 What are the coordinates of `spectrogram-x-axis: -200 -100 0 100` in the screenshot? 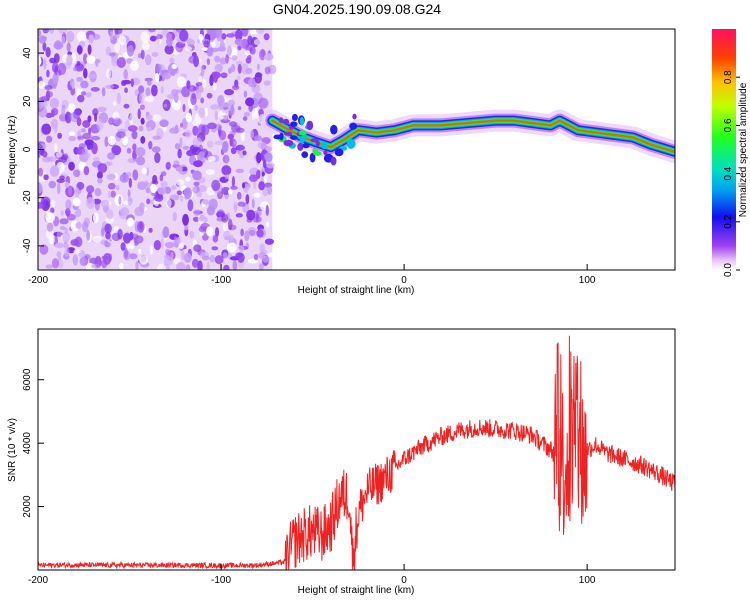 It's located at (312, 275).